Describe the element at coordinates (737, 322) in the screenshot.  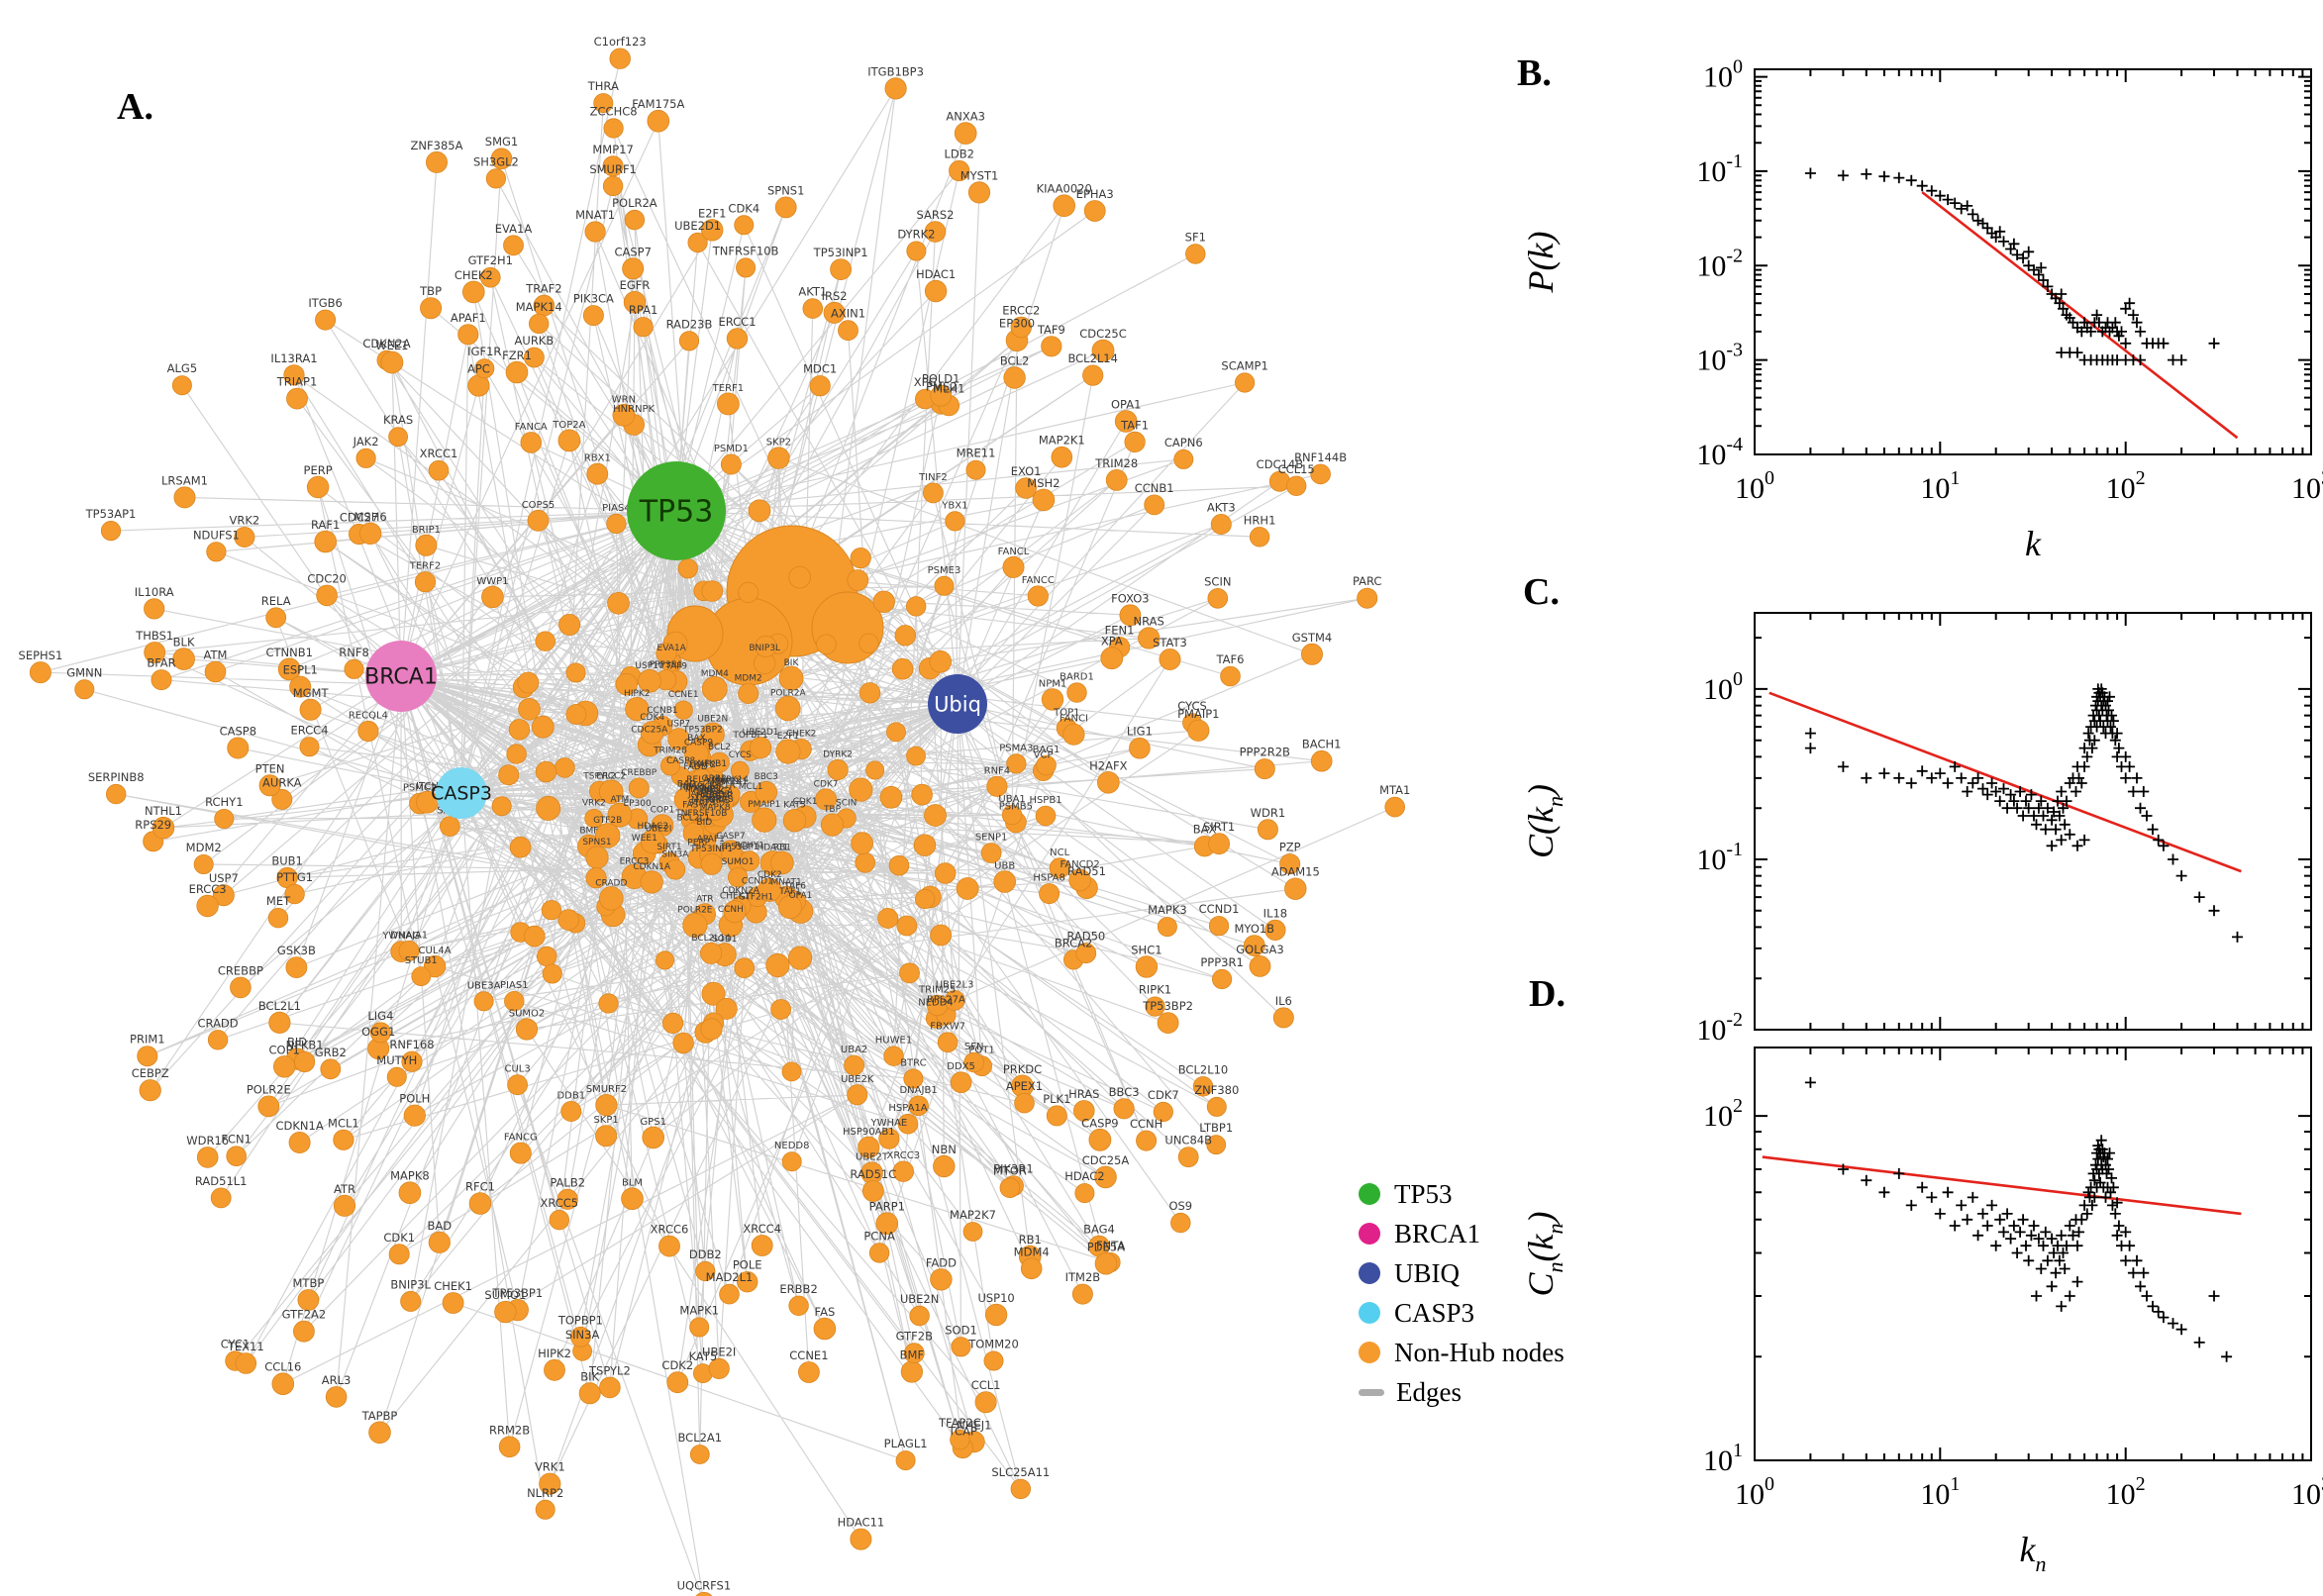
I see `gene-label: ERCC1` at that location.